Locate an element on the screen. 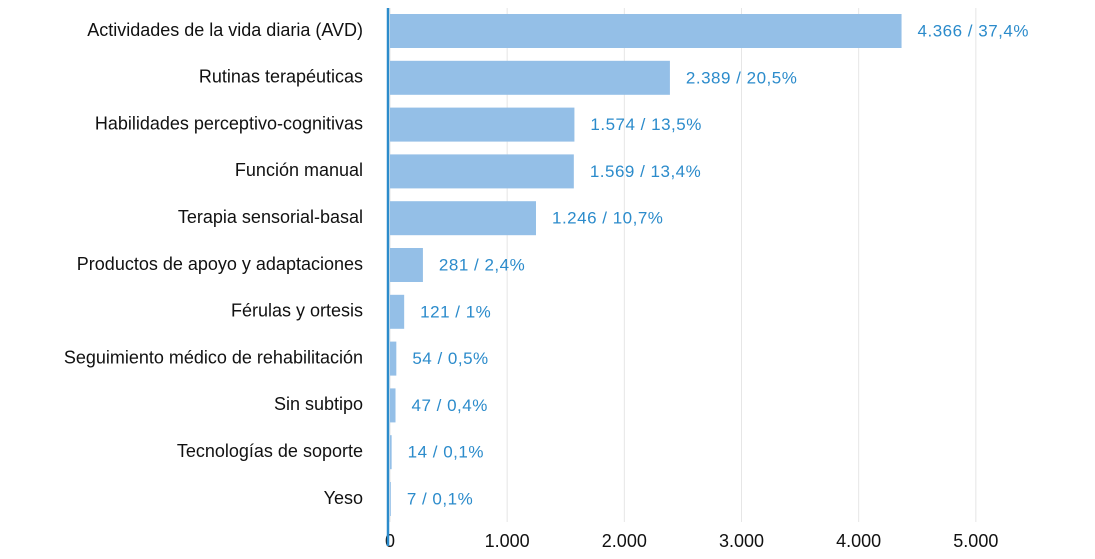 The width and height of the screenshot is (1095, 559). x-tick-label: 2.000 is located at coordinates (624, 541).